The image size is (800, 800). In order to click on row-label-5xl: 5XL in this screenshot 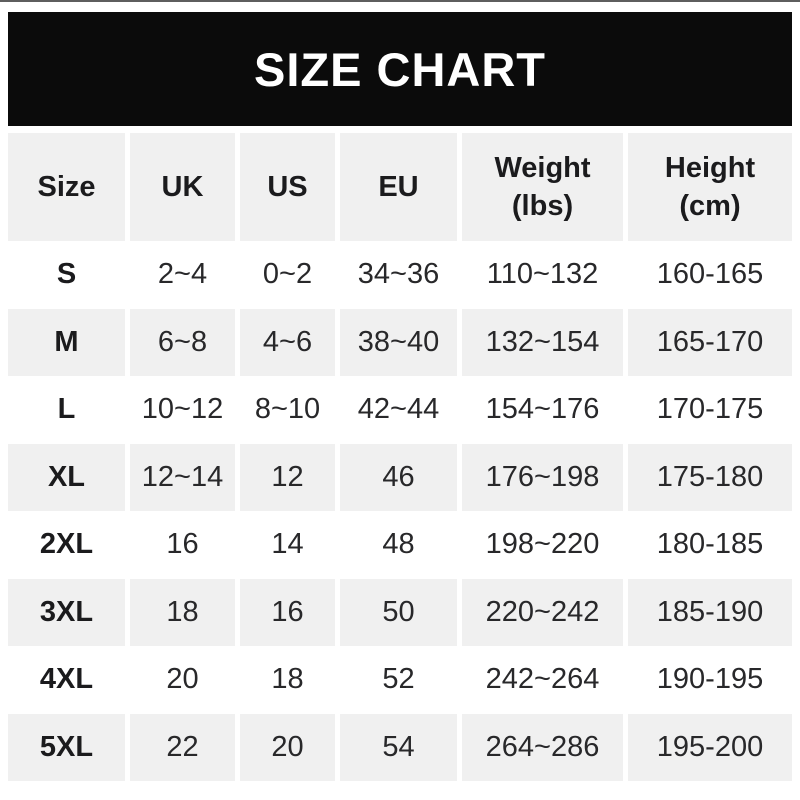, I will do `click(66, 747)`.